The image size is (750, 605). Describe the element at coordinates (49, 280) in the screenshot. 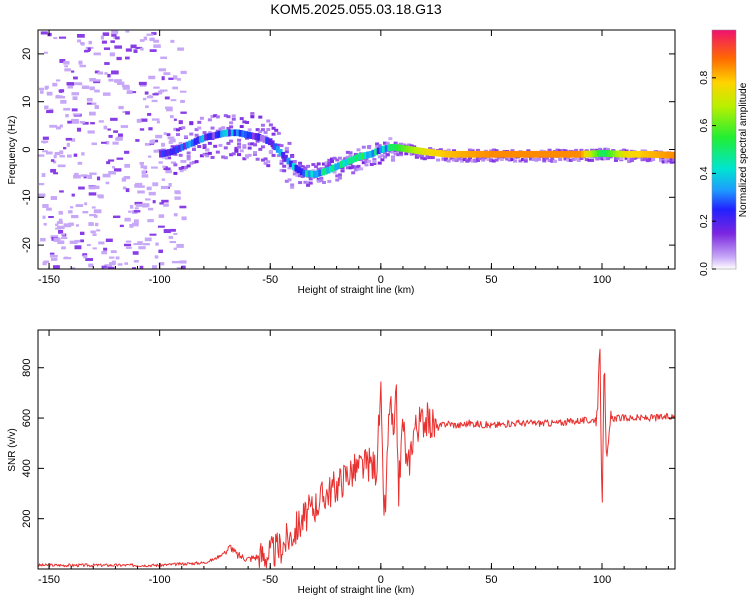

I see `spectrogram-x-tick-label: -150` at that location.